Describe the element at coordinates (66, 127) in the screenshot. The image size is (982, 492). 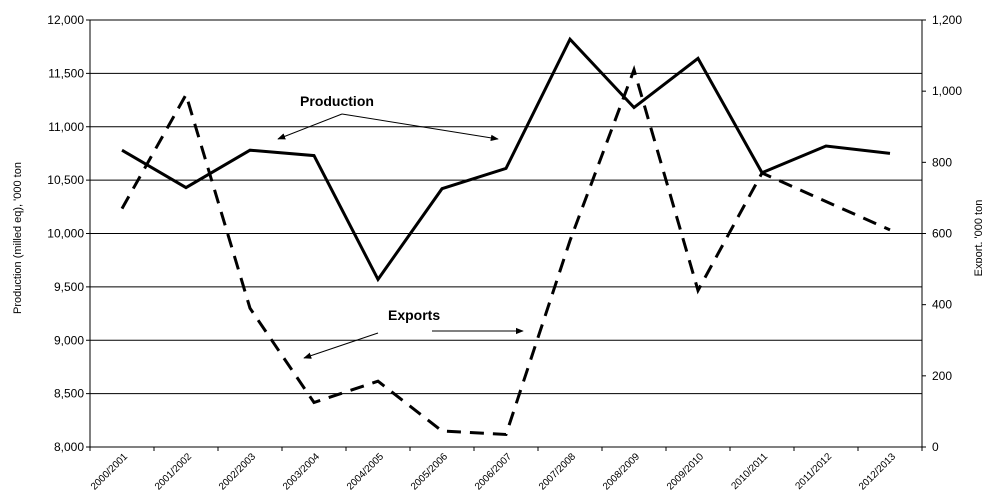
I see `y-tick-label: 11,000` at that location.